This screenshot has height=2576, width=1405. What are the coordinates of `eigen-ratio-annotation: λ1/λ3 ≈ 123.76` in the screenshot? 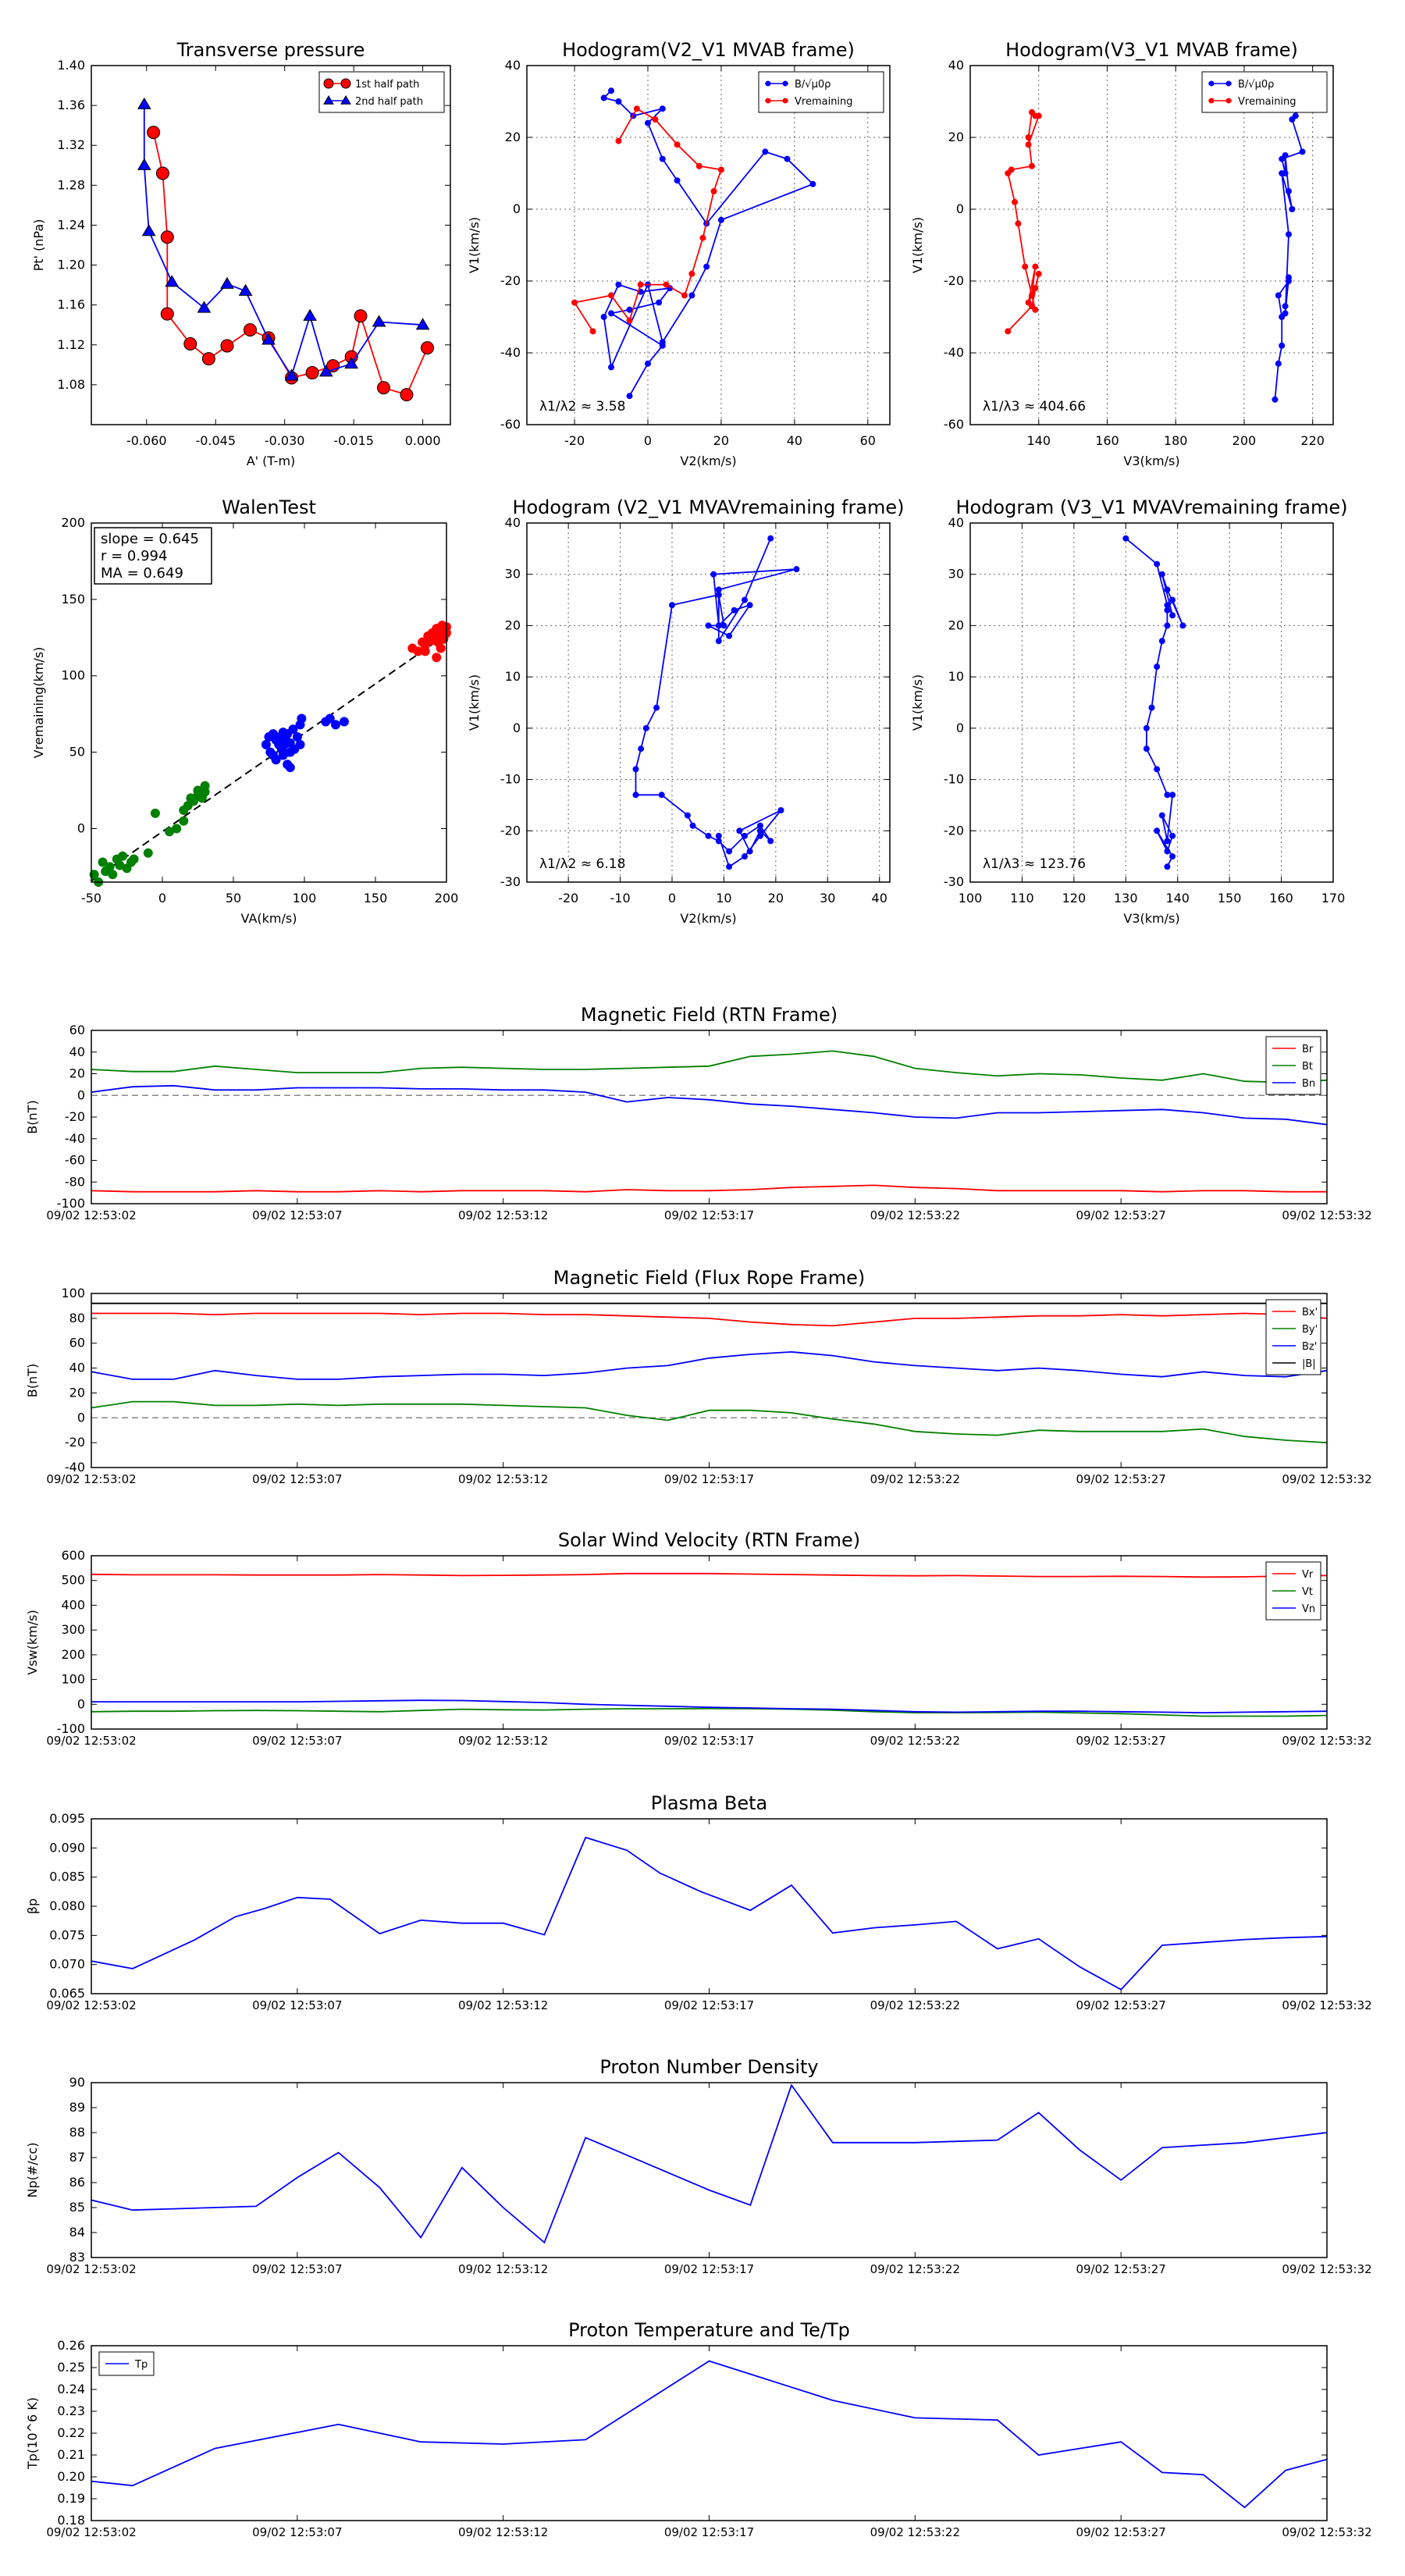 It's located at (1034, 864).